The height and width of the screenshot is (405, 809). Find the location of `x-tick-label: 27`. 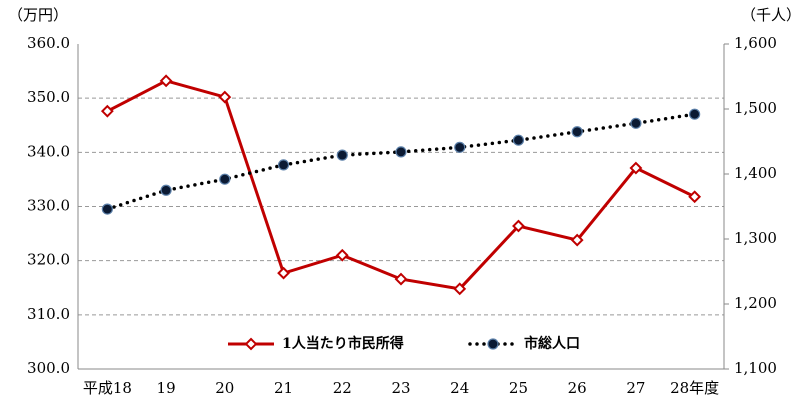

x-tick-label: 27 is located at coordinates (635, 388).